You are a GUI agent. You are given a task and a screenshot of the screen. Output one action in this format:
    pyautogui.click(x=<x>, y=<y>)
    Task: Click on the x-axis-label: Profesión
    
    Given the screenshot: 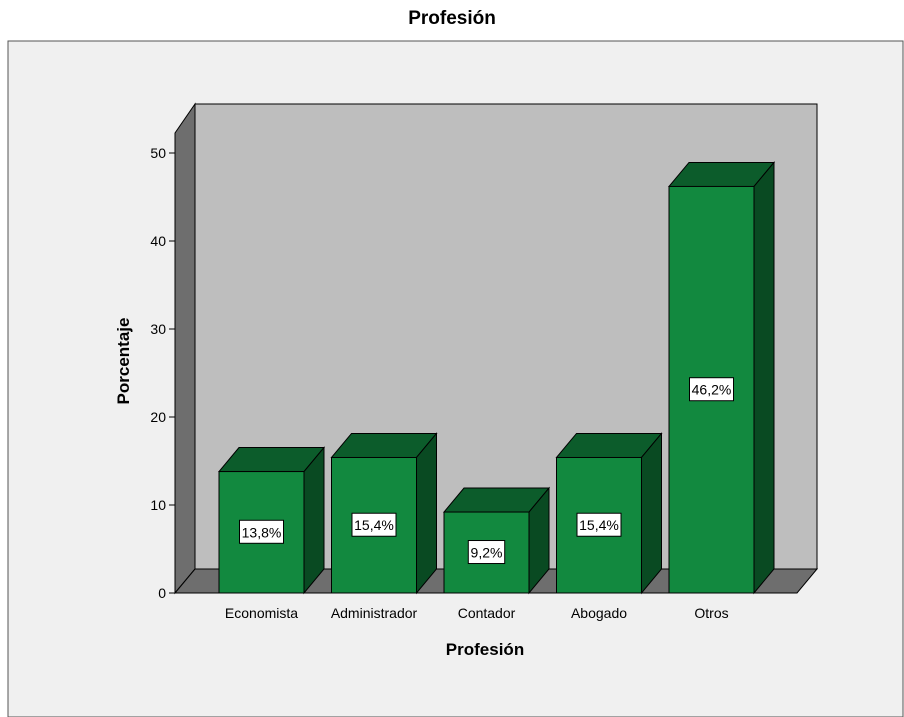 What is the action you would take?
    pyautogui.click(x=485, y=649)
    